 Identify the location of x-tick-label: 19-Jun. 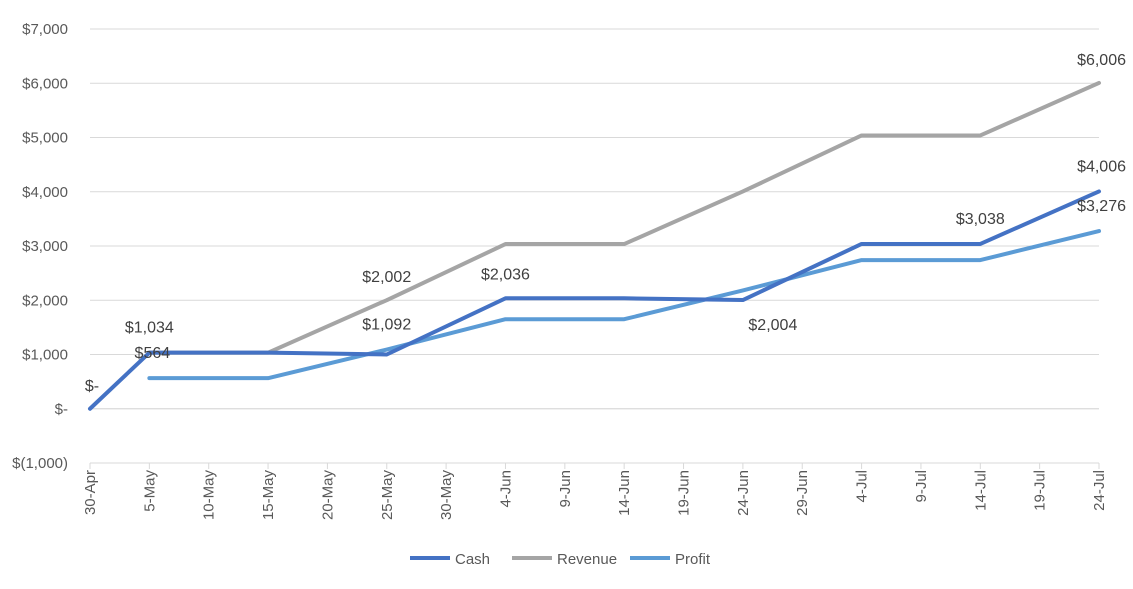
(684, 493).